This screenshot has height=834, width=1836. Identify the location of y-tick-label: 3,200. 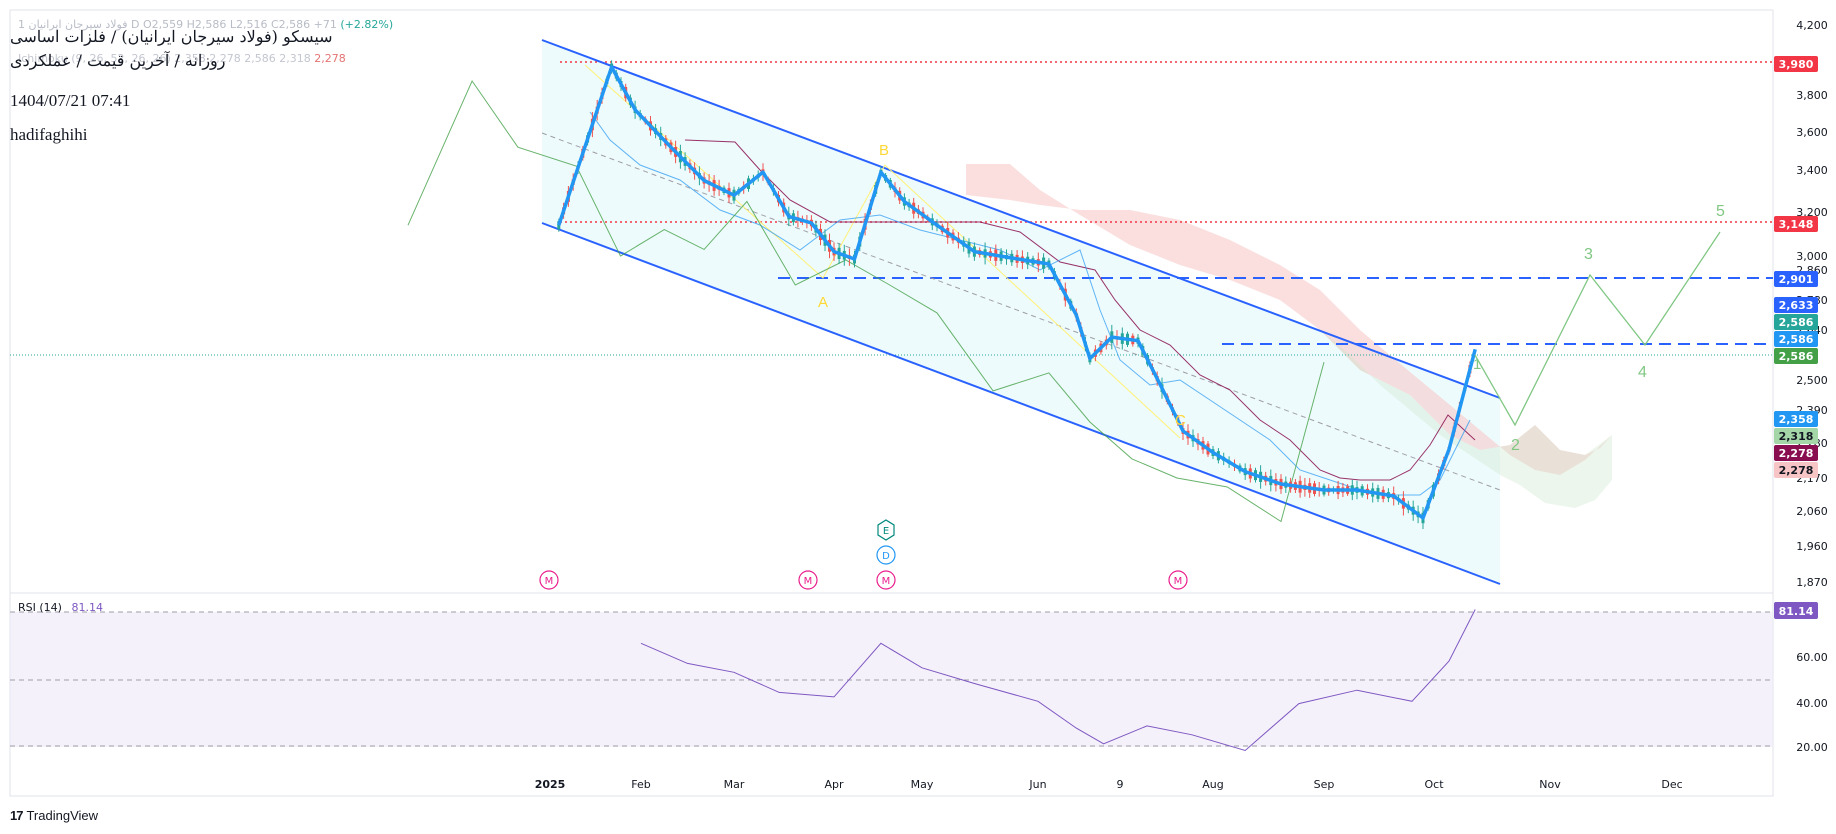
(1812, 212).